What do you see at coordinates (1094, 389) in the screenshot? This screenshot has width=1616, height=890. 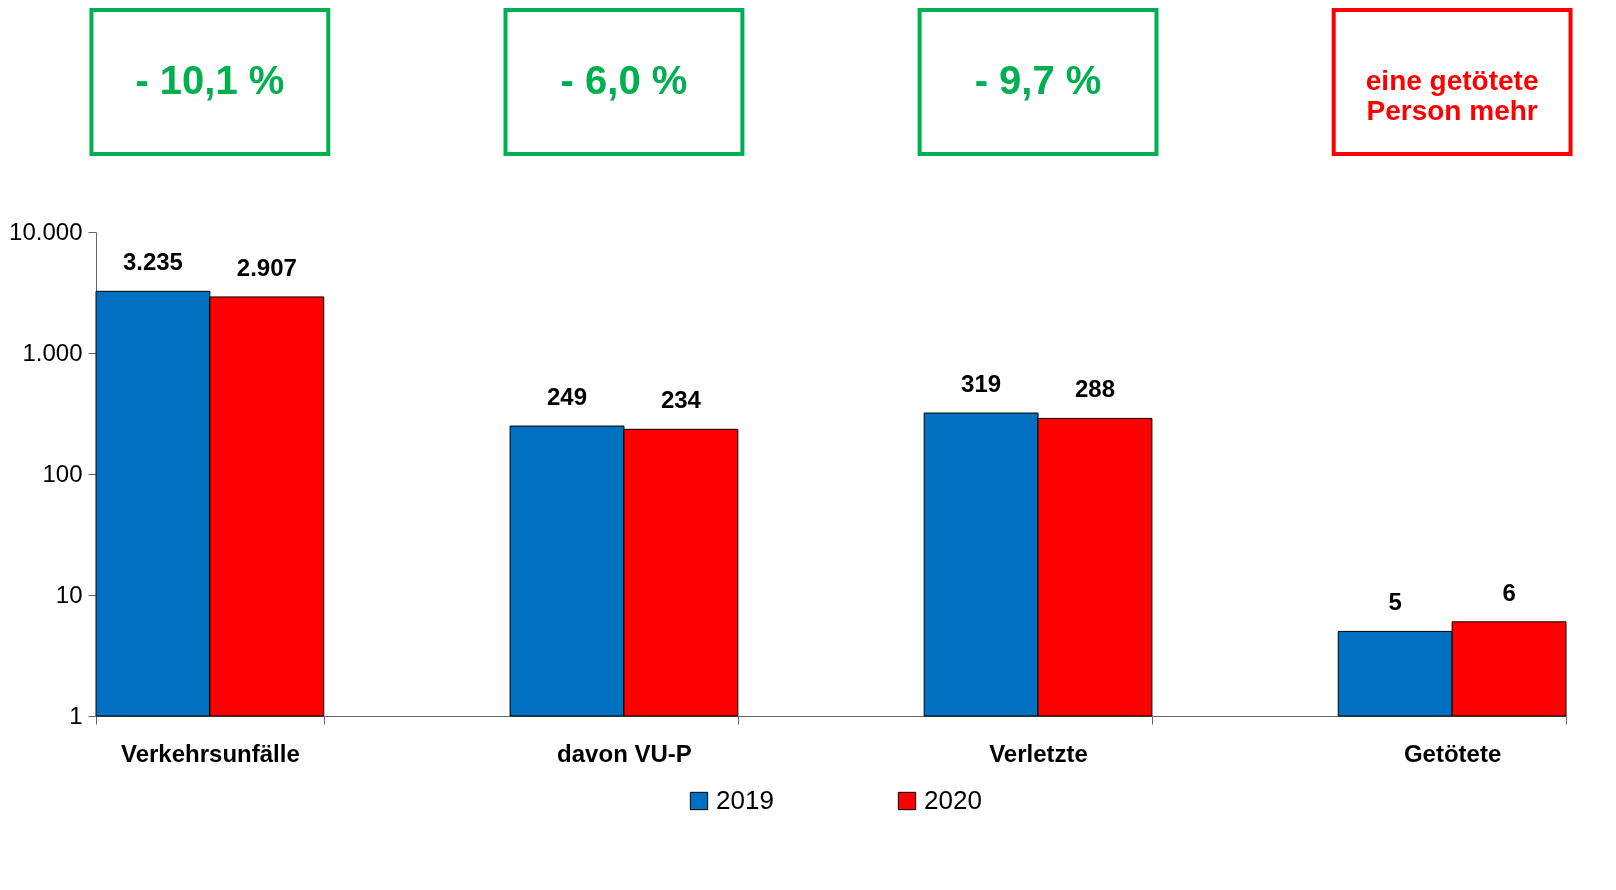 I see `data-label: 288` at bounding box center [1094, 389].